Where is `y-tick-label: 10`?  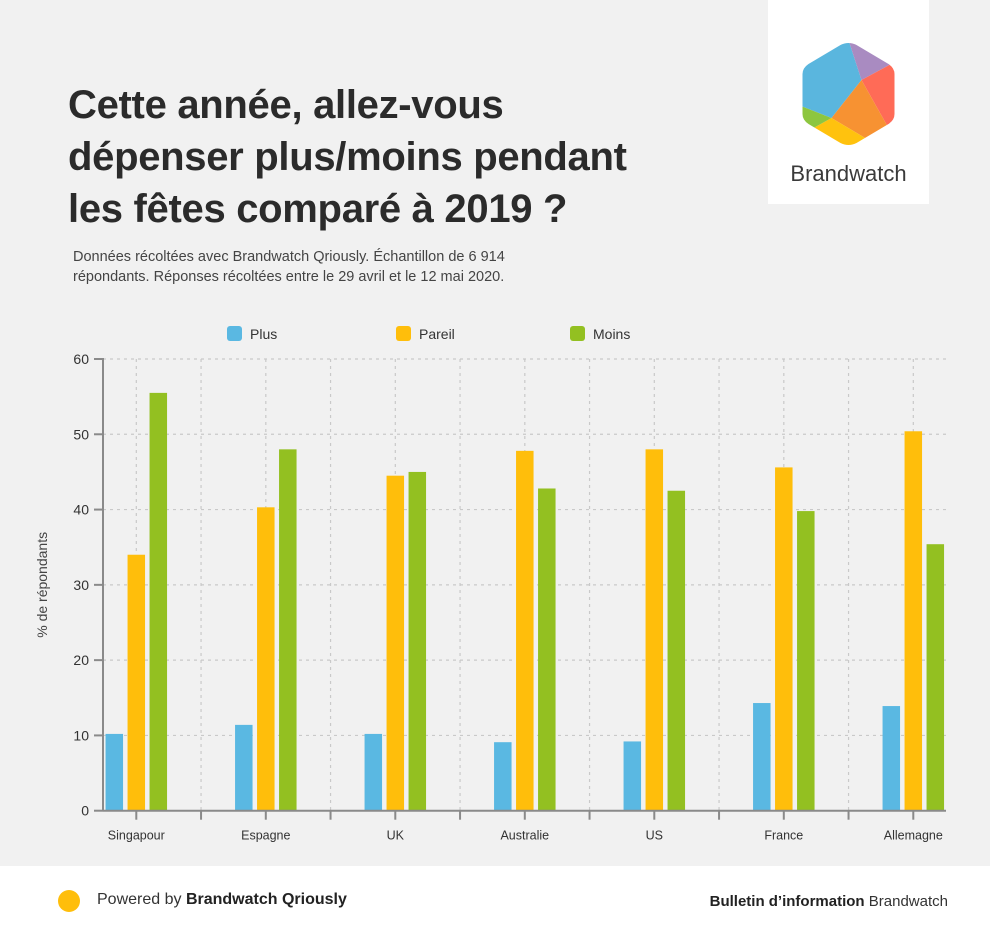 y-tick-label: 10 is located at coordinates (81, 735).